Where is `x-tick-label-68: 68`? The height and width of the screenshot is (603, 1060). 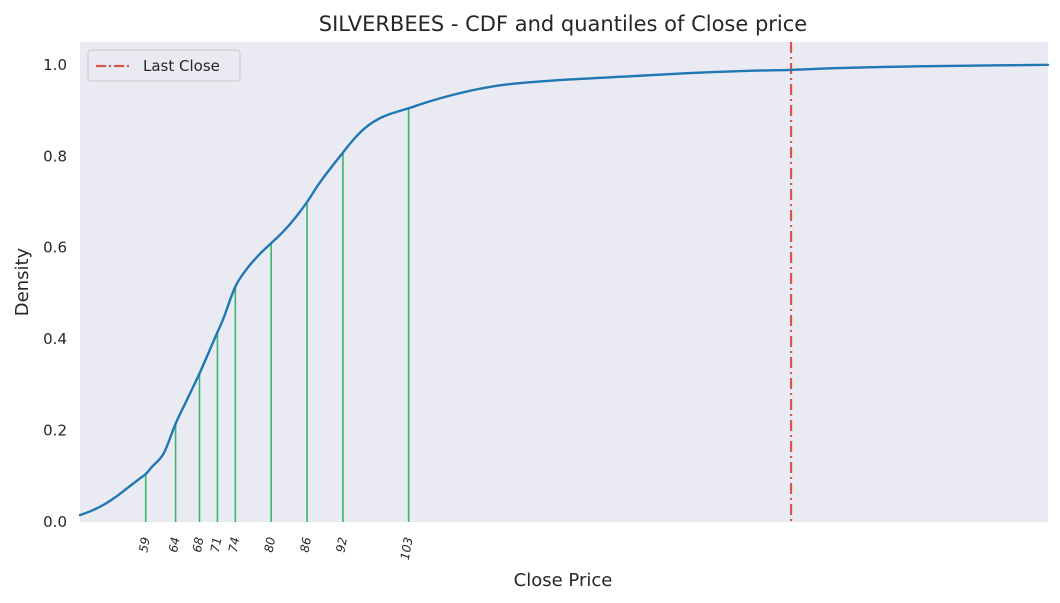 x-tick-label-68: 68 is located at coordinates (198, 545).